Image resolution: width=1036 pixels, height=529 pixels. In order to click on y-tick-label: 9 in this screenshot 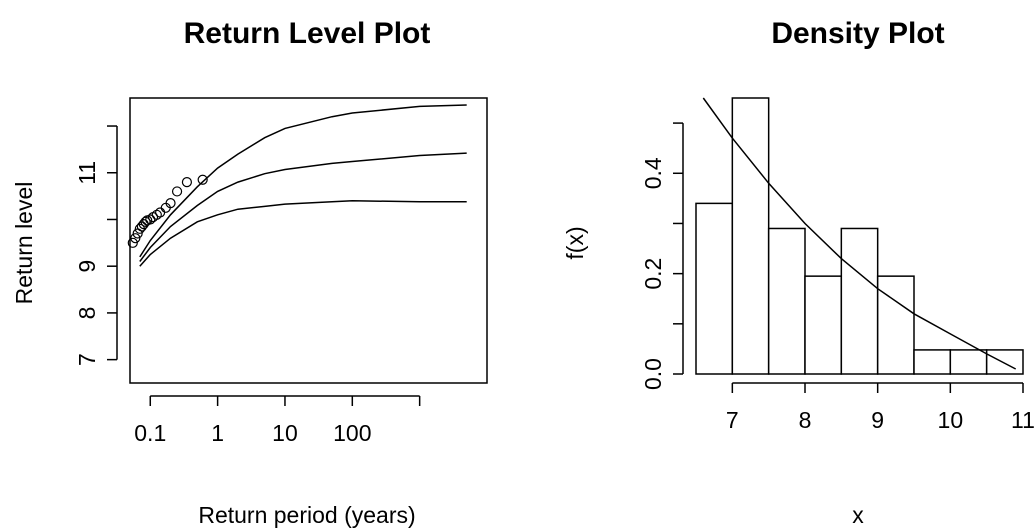, I will do `click(87, 266)`.